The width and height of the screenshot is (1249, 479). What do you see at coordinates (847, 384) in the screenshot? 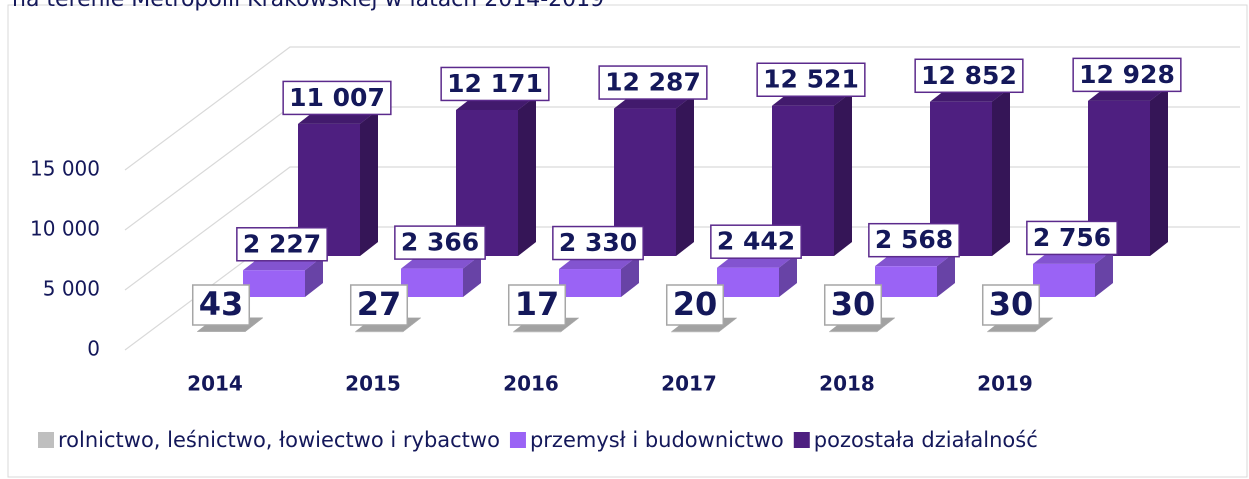
I see `x-tick-label: 2018` at bounding box center [847, 384].